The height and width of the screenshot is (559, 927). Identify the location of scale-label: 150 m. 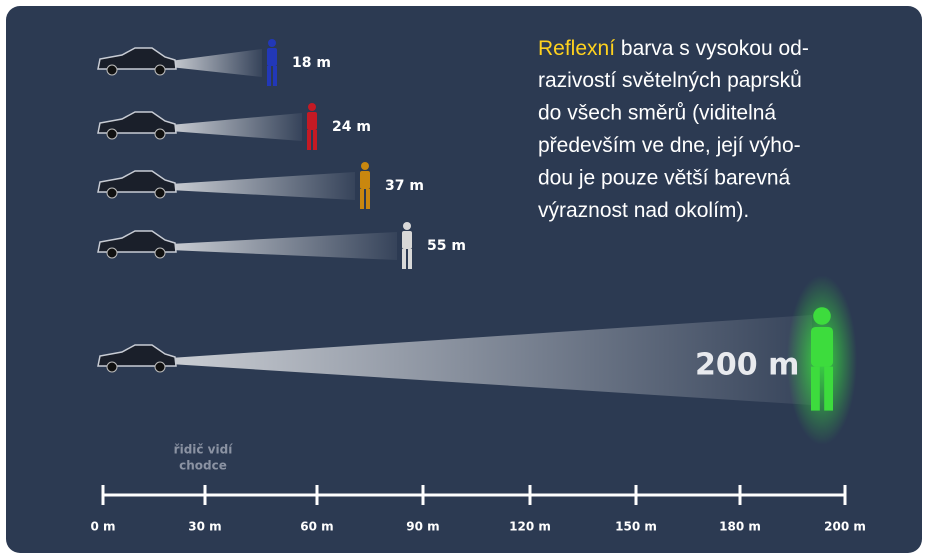
(636, 527).